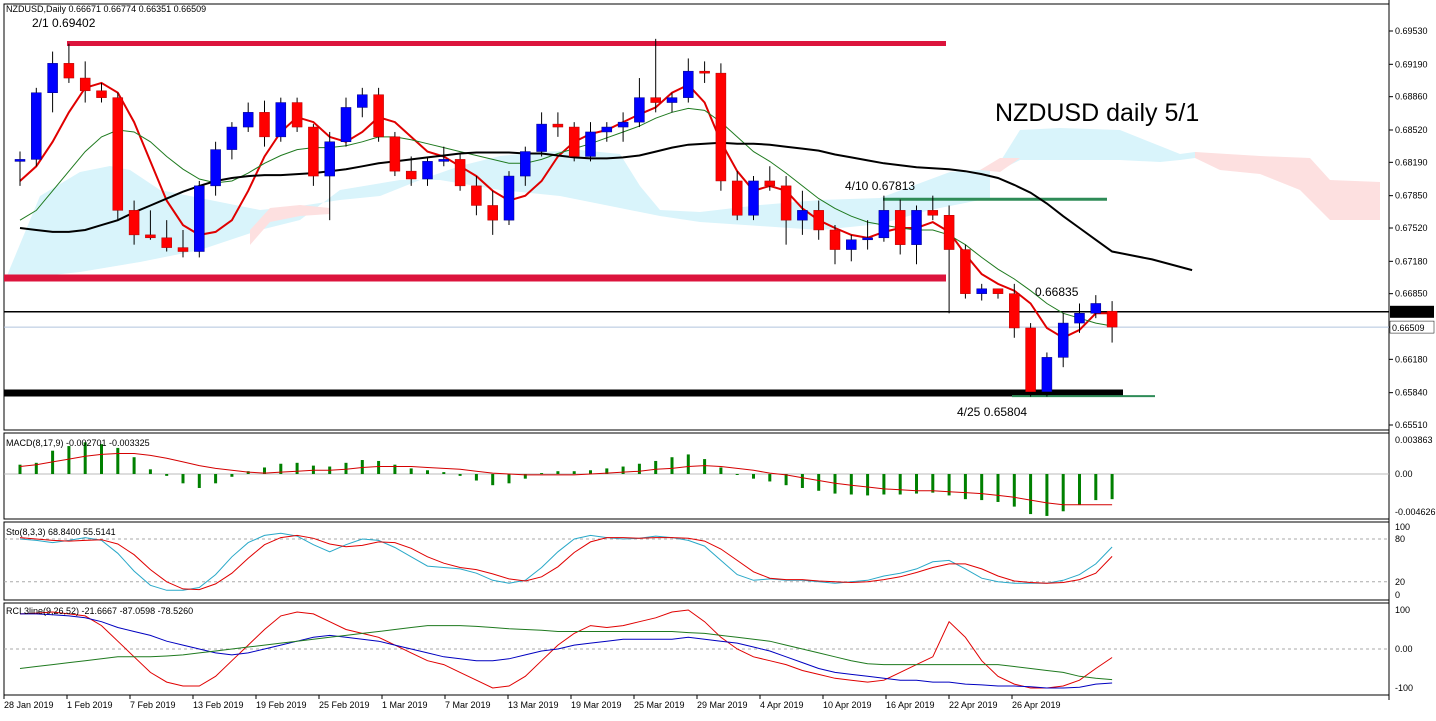 The width and height of the screenshot is (1436, 721). I want to click on stoch-axis-label: 80, so click(1400, 539).